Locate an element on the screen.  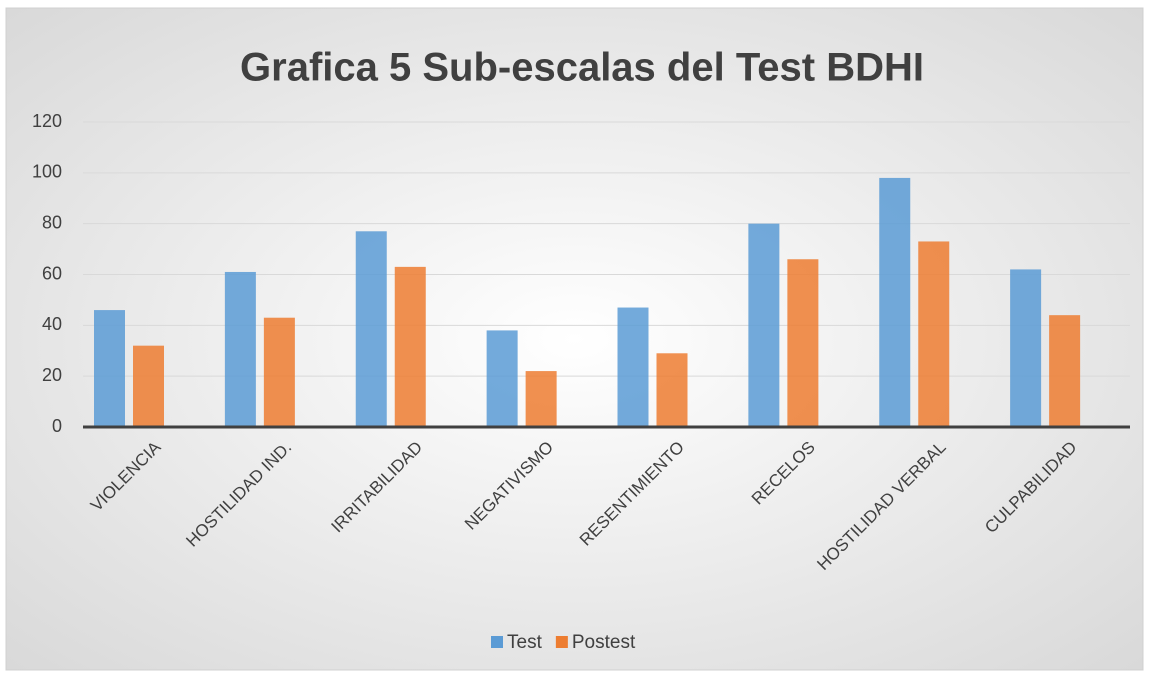
y-tick-label: 80 is located at coordinates (52, 222).